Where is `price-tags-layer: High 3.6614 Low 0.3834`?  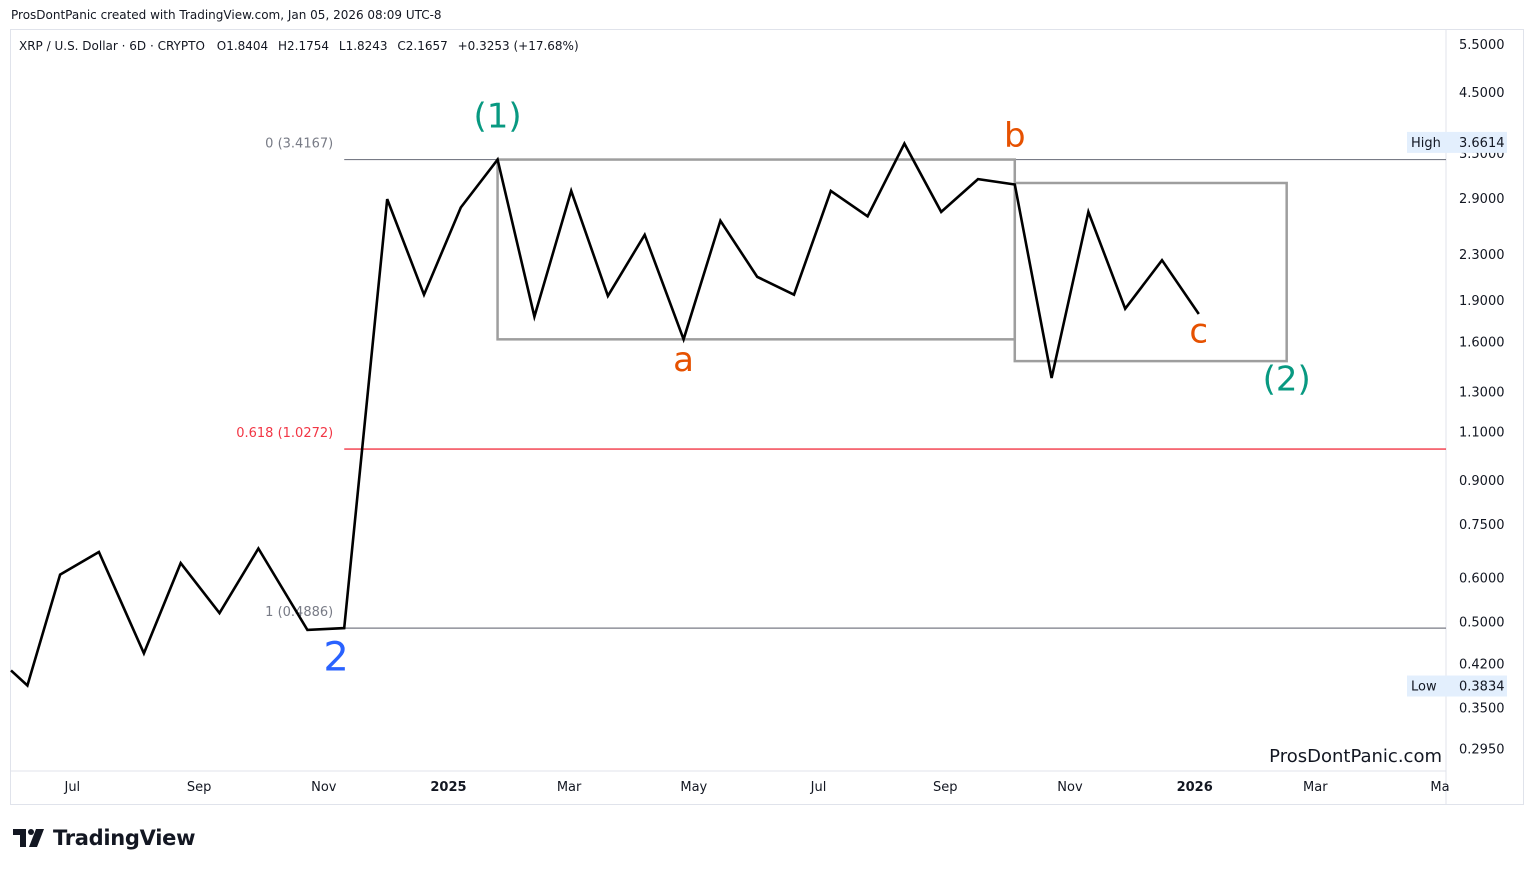 price-tags-layer: High 3.6614 Low 0.3834 is located at coordinates (1457, 414).